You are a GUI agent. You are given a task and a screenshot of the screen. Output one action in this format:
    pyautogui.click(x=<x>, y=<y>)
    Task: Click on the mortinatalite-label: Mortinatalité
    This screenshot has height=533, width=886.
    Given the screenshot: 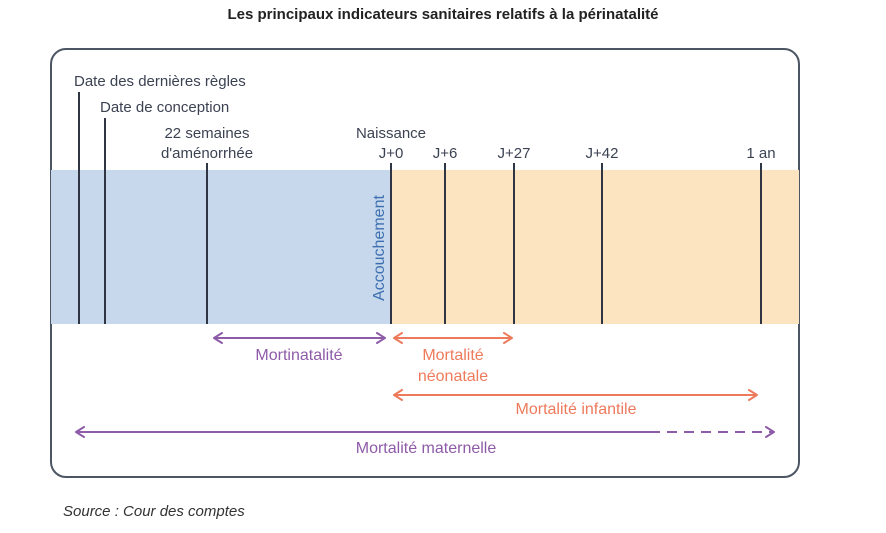 What is the action you would take?
    pyautogui.click(x=298, y=355)
    